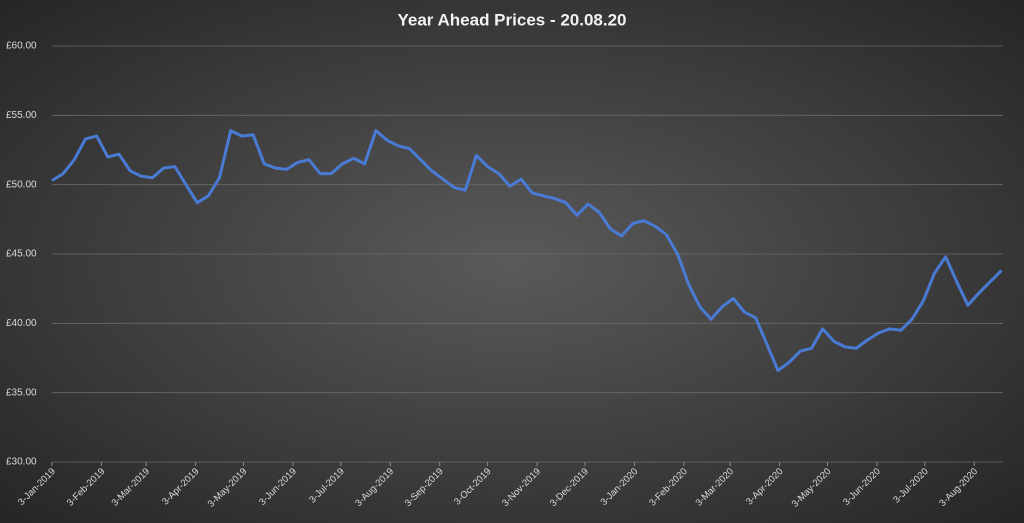 Image resolution: width=1024 pixels, height=523 pixels. What do you see at coordinates (21, 254) in the screenshot?
I see `y-tick-label: £45.00` at bounding box center [21, 254].